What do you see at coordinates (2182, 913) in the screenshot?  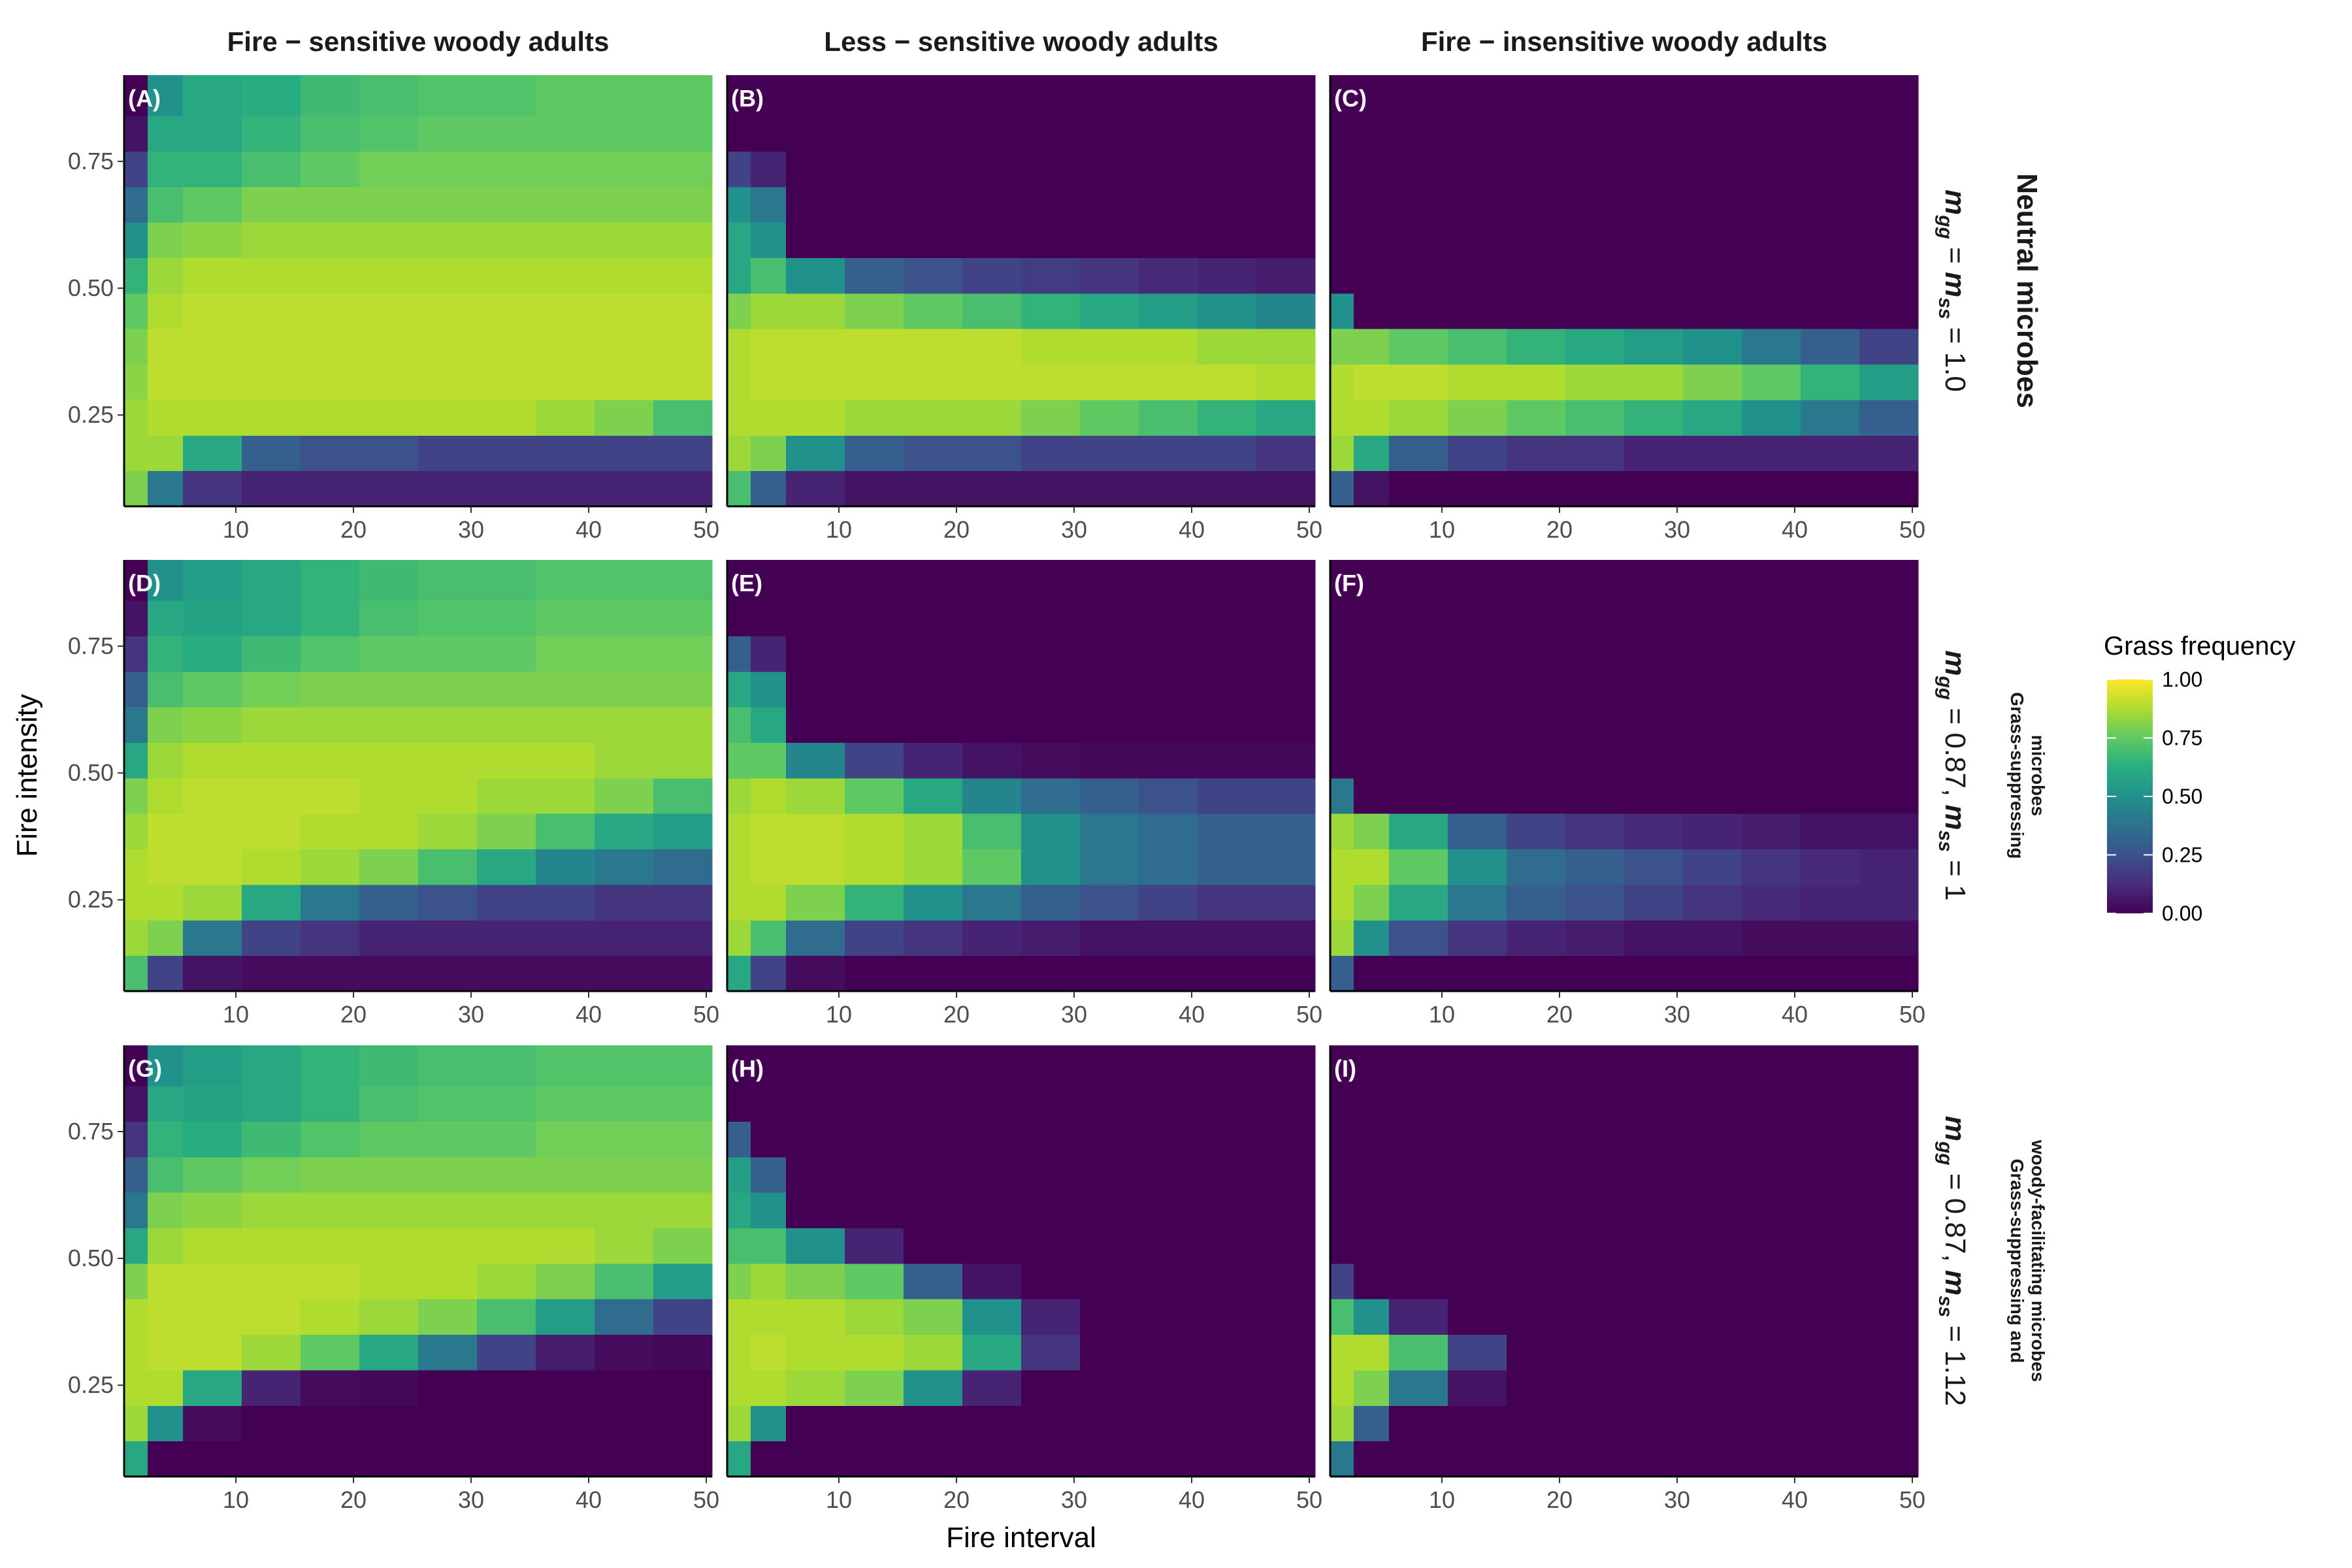 I see `colorbar-tick-label: 0.00` at bounding box center [2182, 913].